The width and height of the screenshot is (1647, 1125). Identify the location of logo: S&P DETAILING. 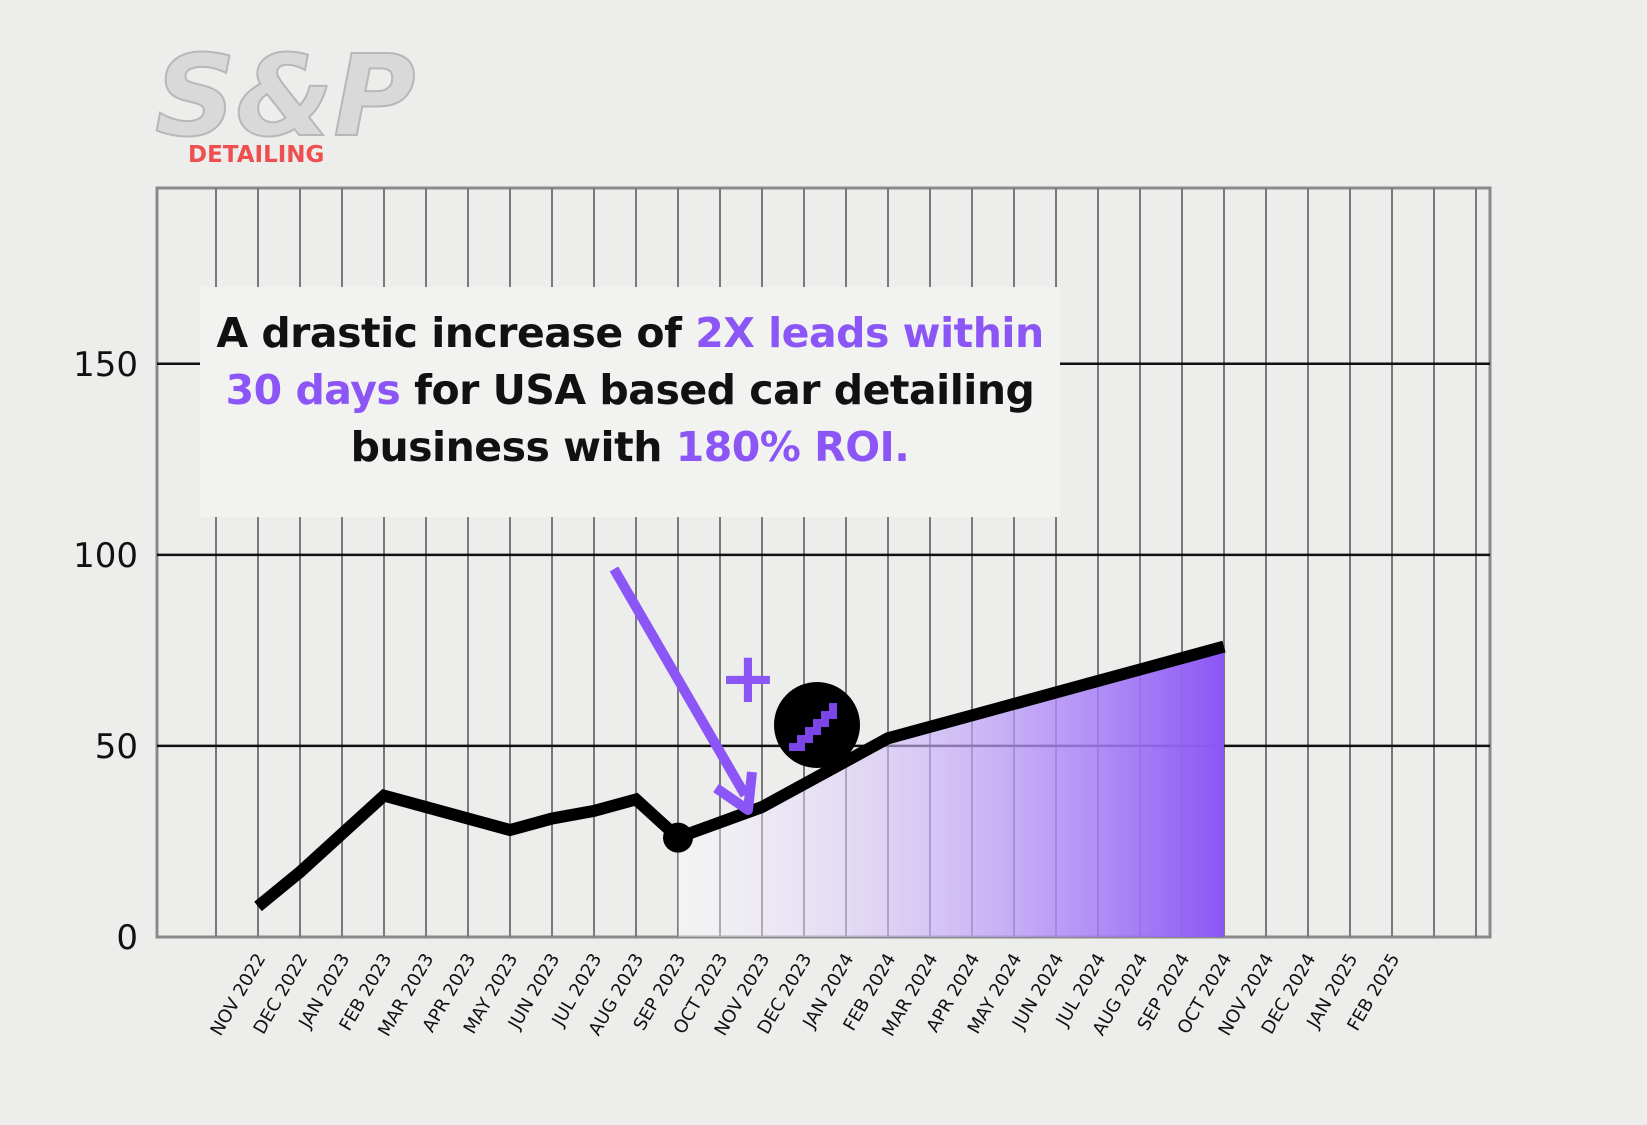
(285, 99).